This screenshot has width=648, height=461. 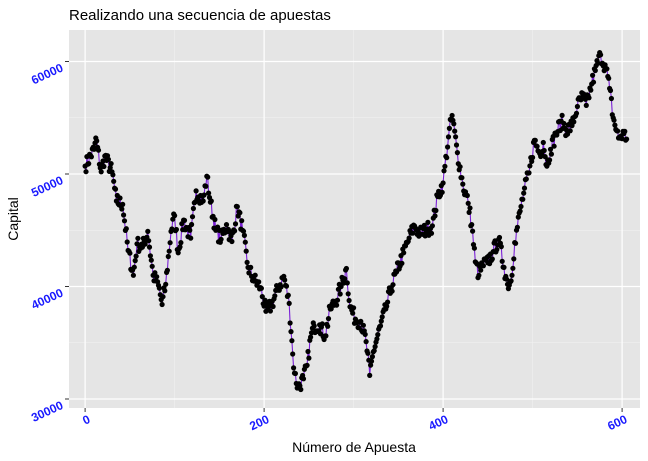 I want to click on y-tick-label: 30000, so click(x=47, y=411).